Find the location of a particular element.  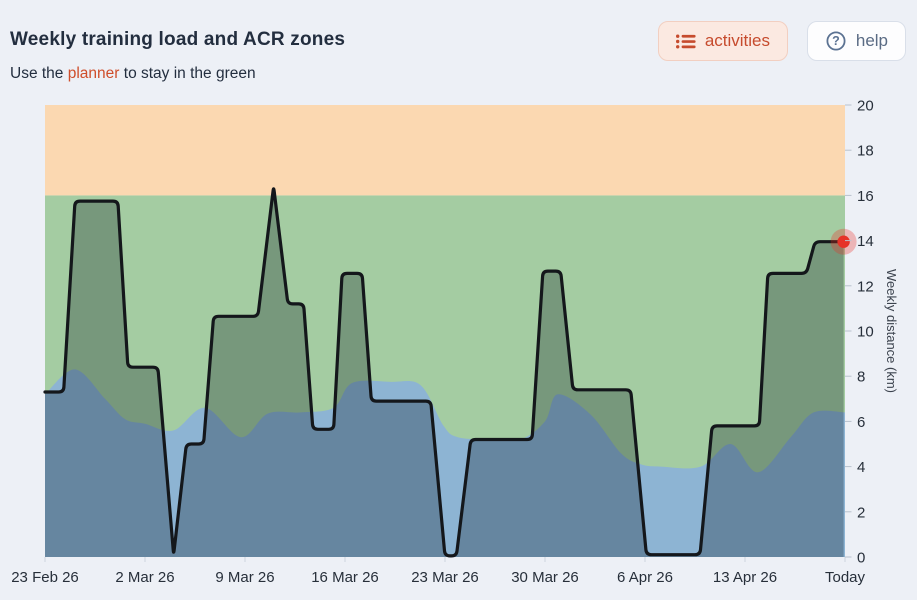

list-icon is located at coordinates (685, 41).